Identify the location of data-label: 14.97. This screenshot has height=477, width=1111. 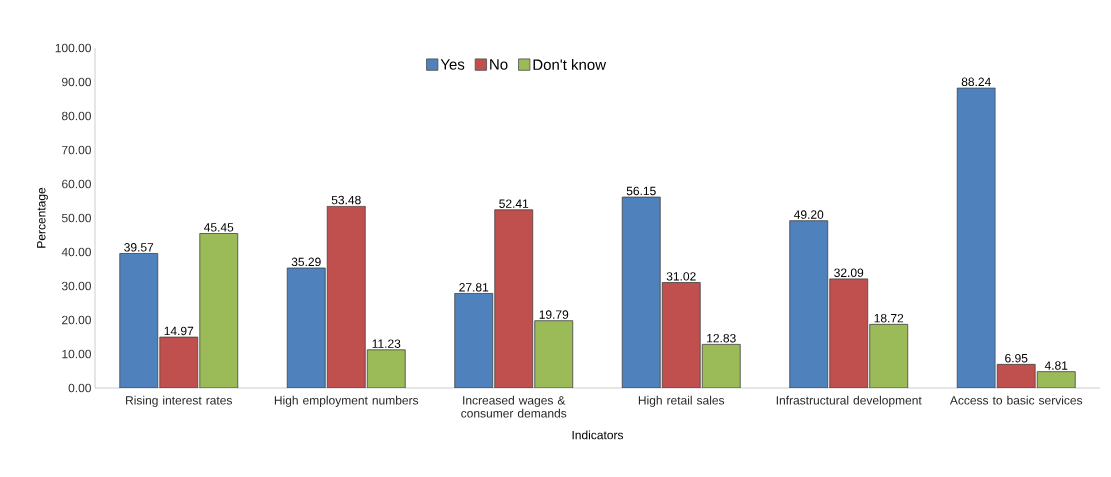
(179, 331).